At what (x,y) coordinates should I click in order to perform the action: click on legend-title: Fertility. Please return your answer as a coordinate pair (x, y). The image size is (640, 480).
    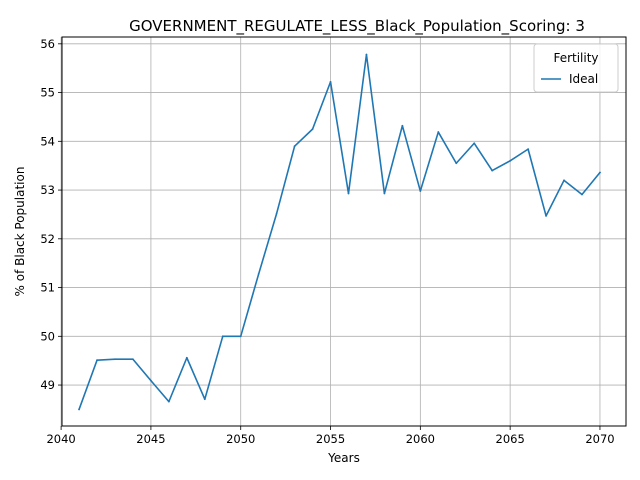
    Looking at the image, I should click on (575, 58).